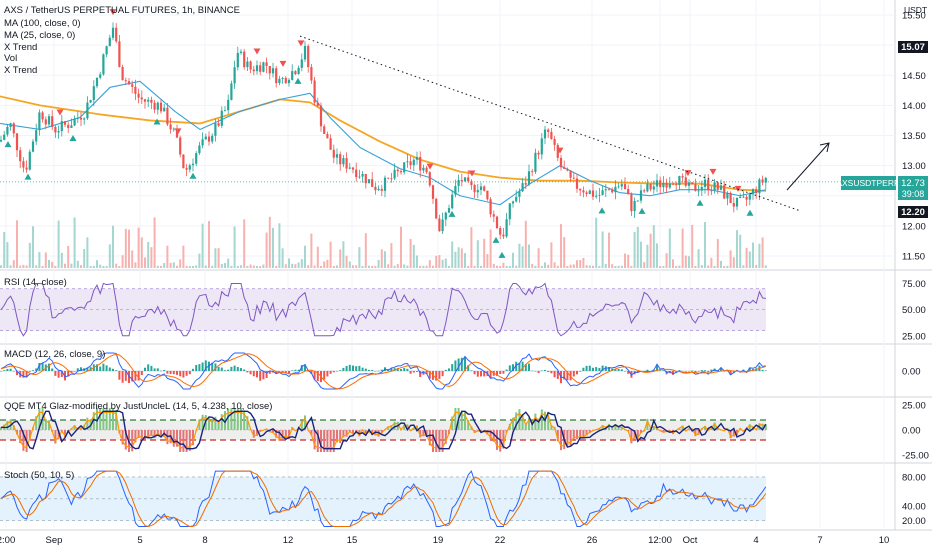  I want to click on macd-pane-title: MACD (12, 26, close, 9), so click(54, 354).